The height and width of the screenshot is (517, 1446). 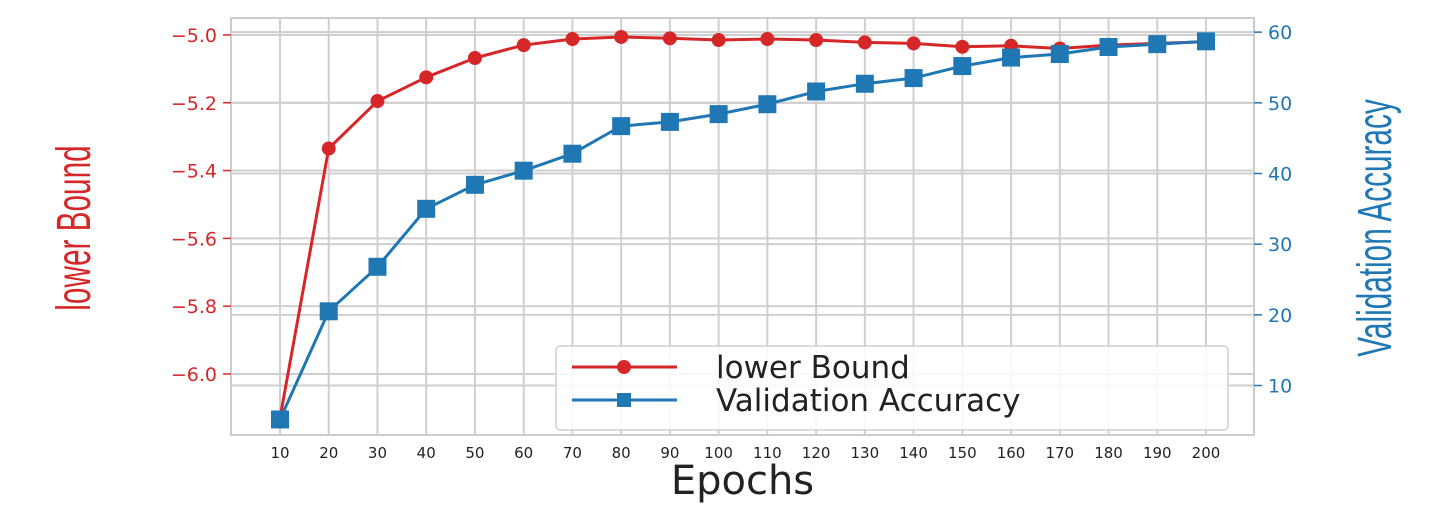 I want to click on x-tick-label-19: 200, so click(x=1206, y=453).